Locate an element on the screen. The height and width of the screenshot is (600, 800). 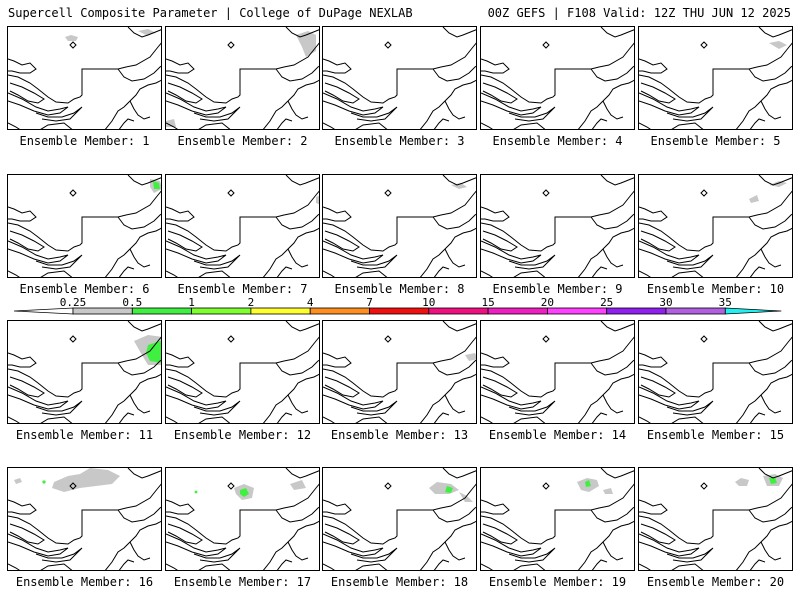
ensemble-member-label: Ensemble Member: 16 is located at coordinates (84, 582).